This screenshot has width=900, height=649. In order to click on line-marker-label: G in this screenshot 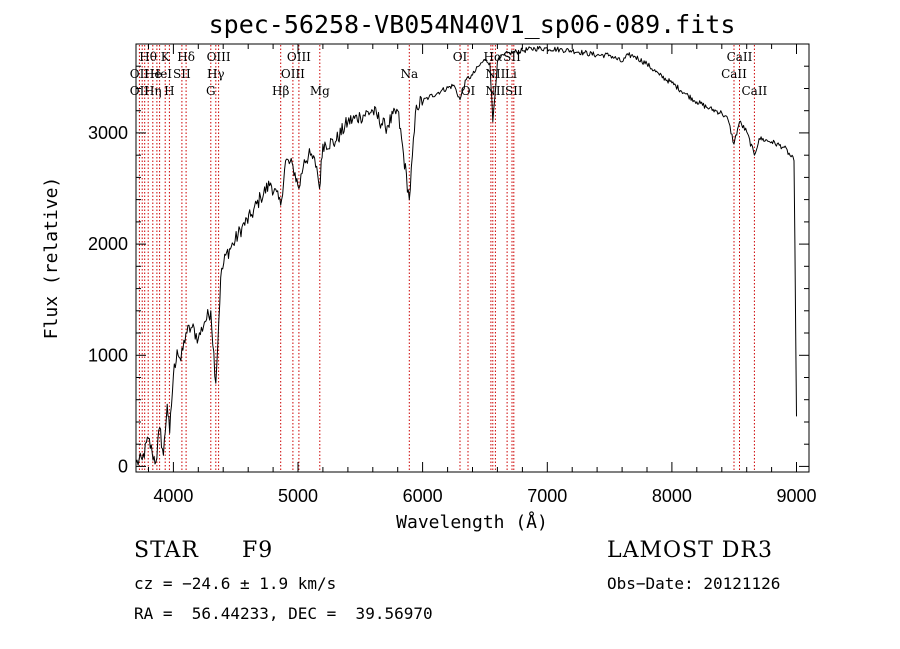, I will do `click(211, 91)`.